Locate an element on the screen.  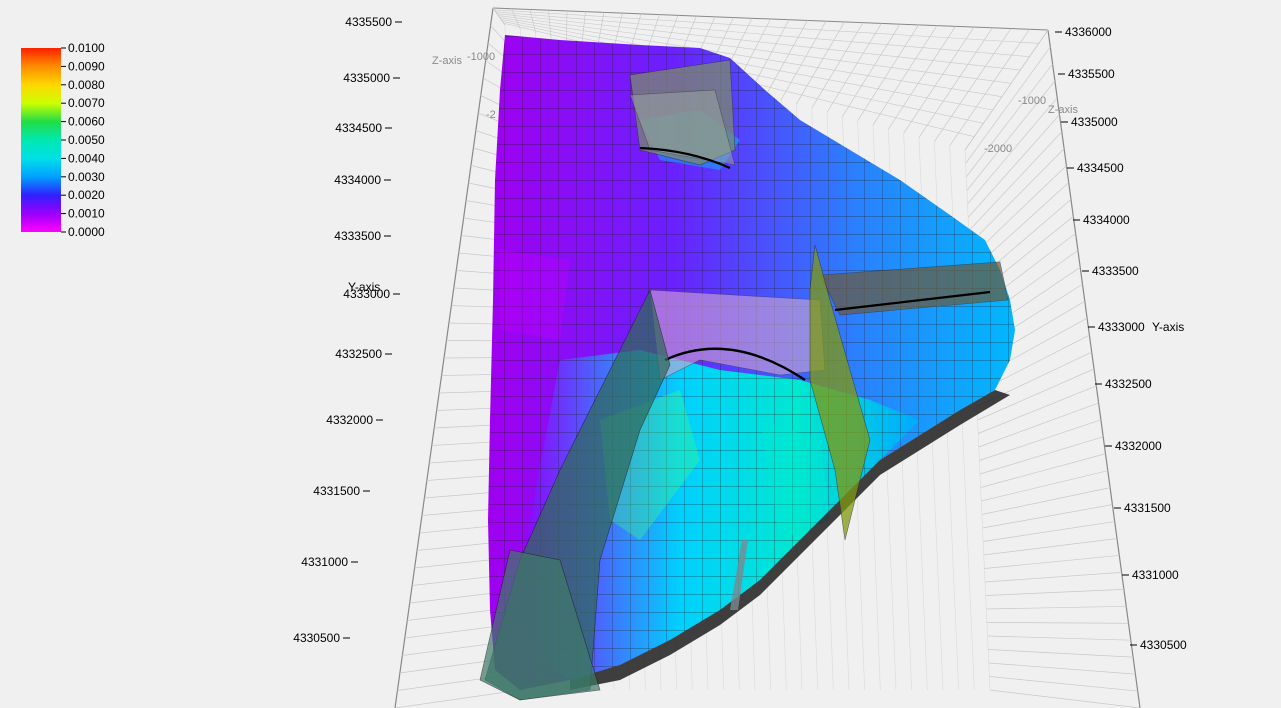
left-y-tick-label: 4334000 is located at coordinates (357, 180).